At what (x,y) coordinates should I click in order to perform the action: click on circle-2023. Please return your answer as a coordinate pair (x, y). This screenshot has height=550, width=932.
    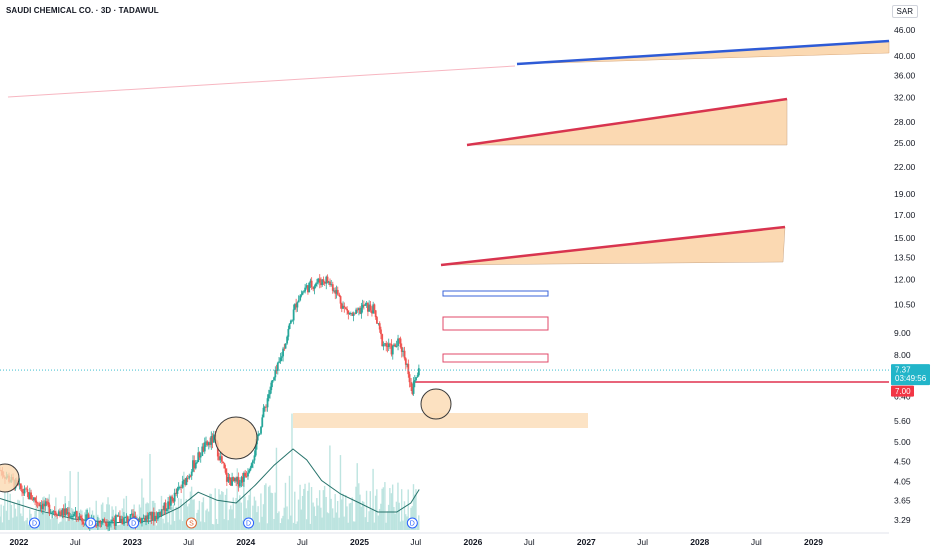
    Looking at the image, I should click on (236, 438).